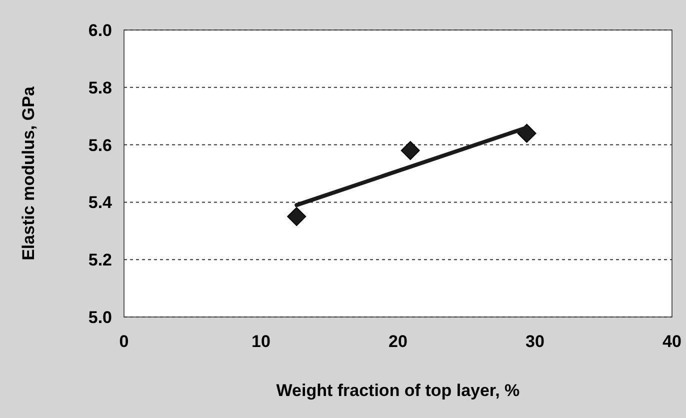 The image size is (686, 418). What do you see at coordinates (100, 260) in the screenshot?
I see `y-tick-label: 5.2` at bounding box center [100, 260].